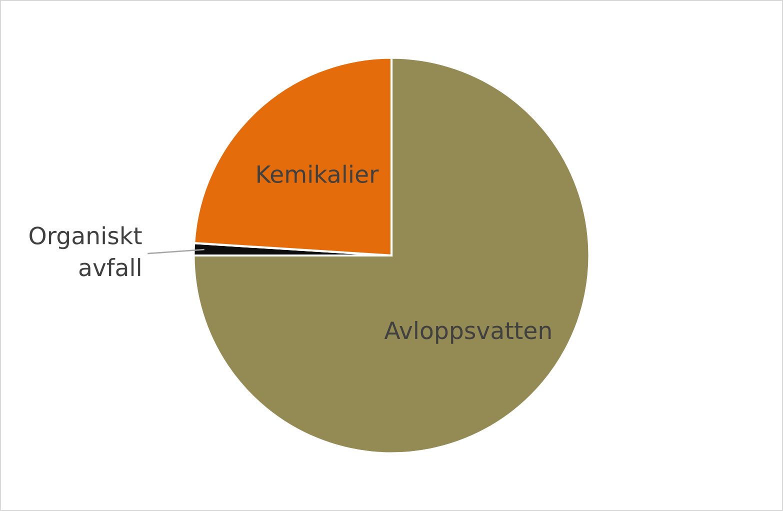  I want to click on slice-label: Organiskt avfall, so click(86, 251).